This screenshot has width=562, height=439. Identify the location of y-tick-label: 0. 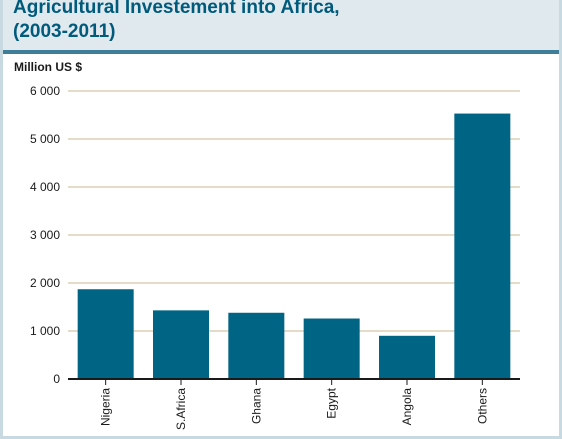
(56, 379).